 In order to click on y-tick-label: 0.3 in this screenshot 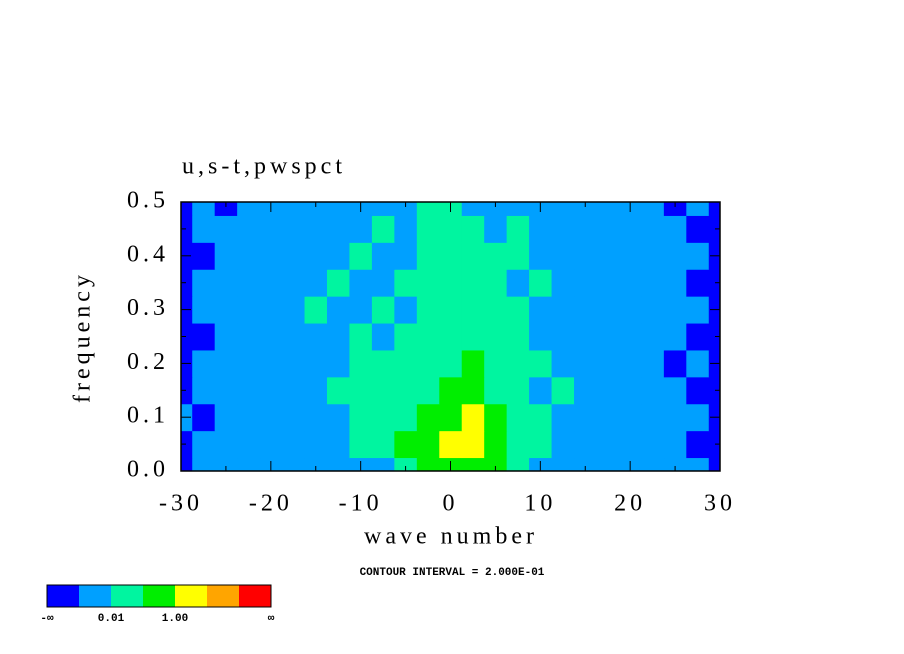, I will do `click(148, 308)`.